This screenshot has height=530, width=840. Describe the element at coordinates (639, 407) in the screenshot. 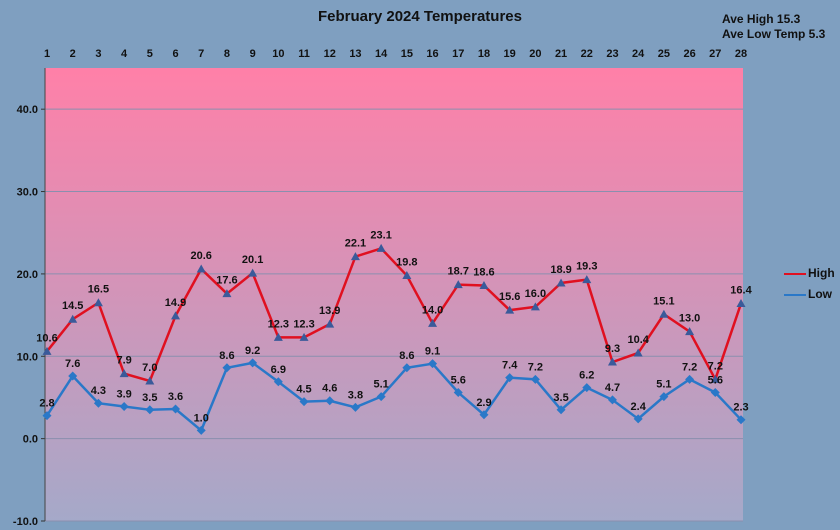

I see `low-data-label: 2.4` at that location.